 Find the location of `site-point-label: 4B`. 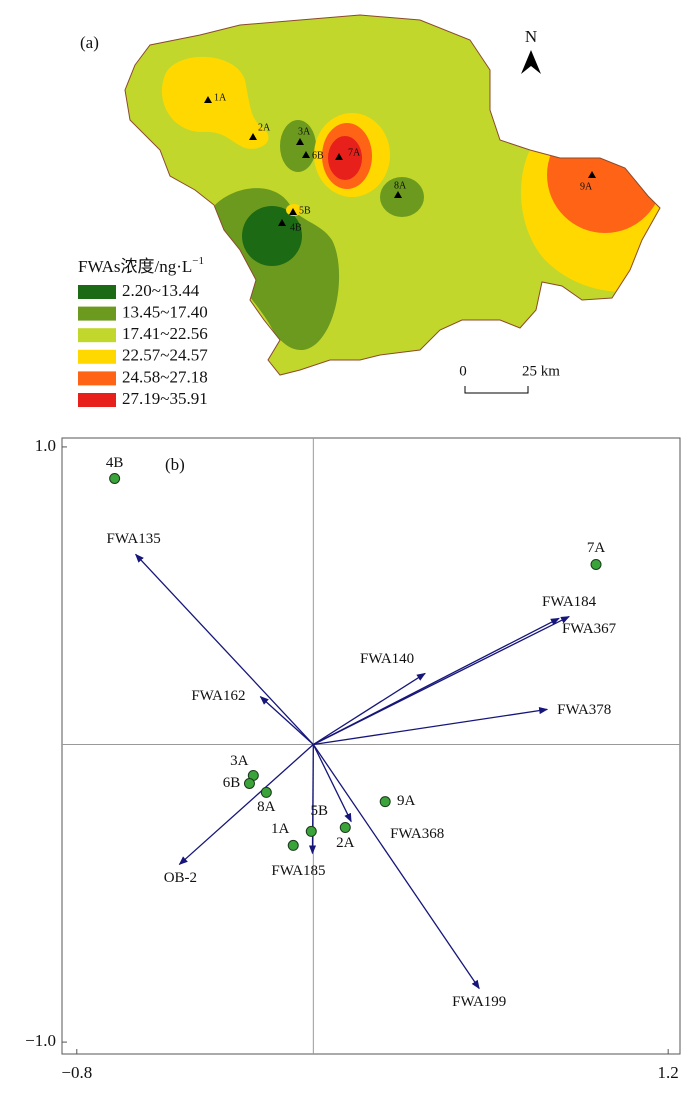

site-point-label: 4B is located at coordinates (115, 463).